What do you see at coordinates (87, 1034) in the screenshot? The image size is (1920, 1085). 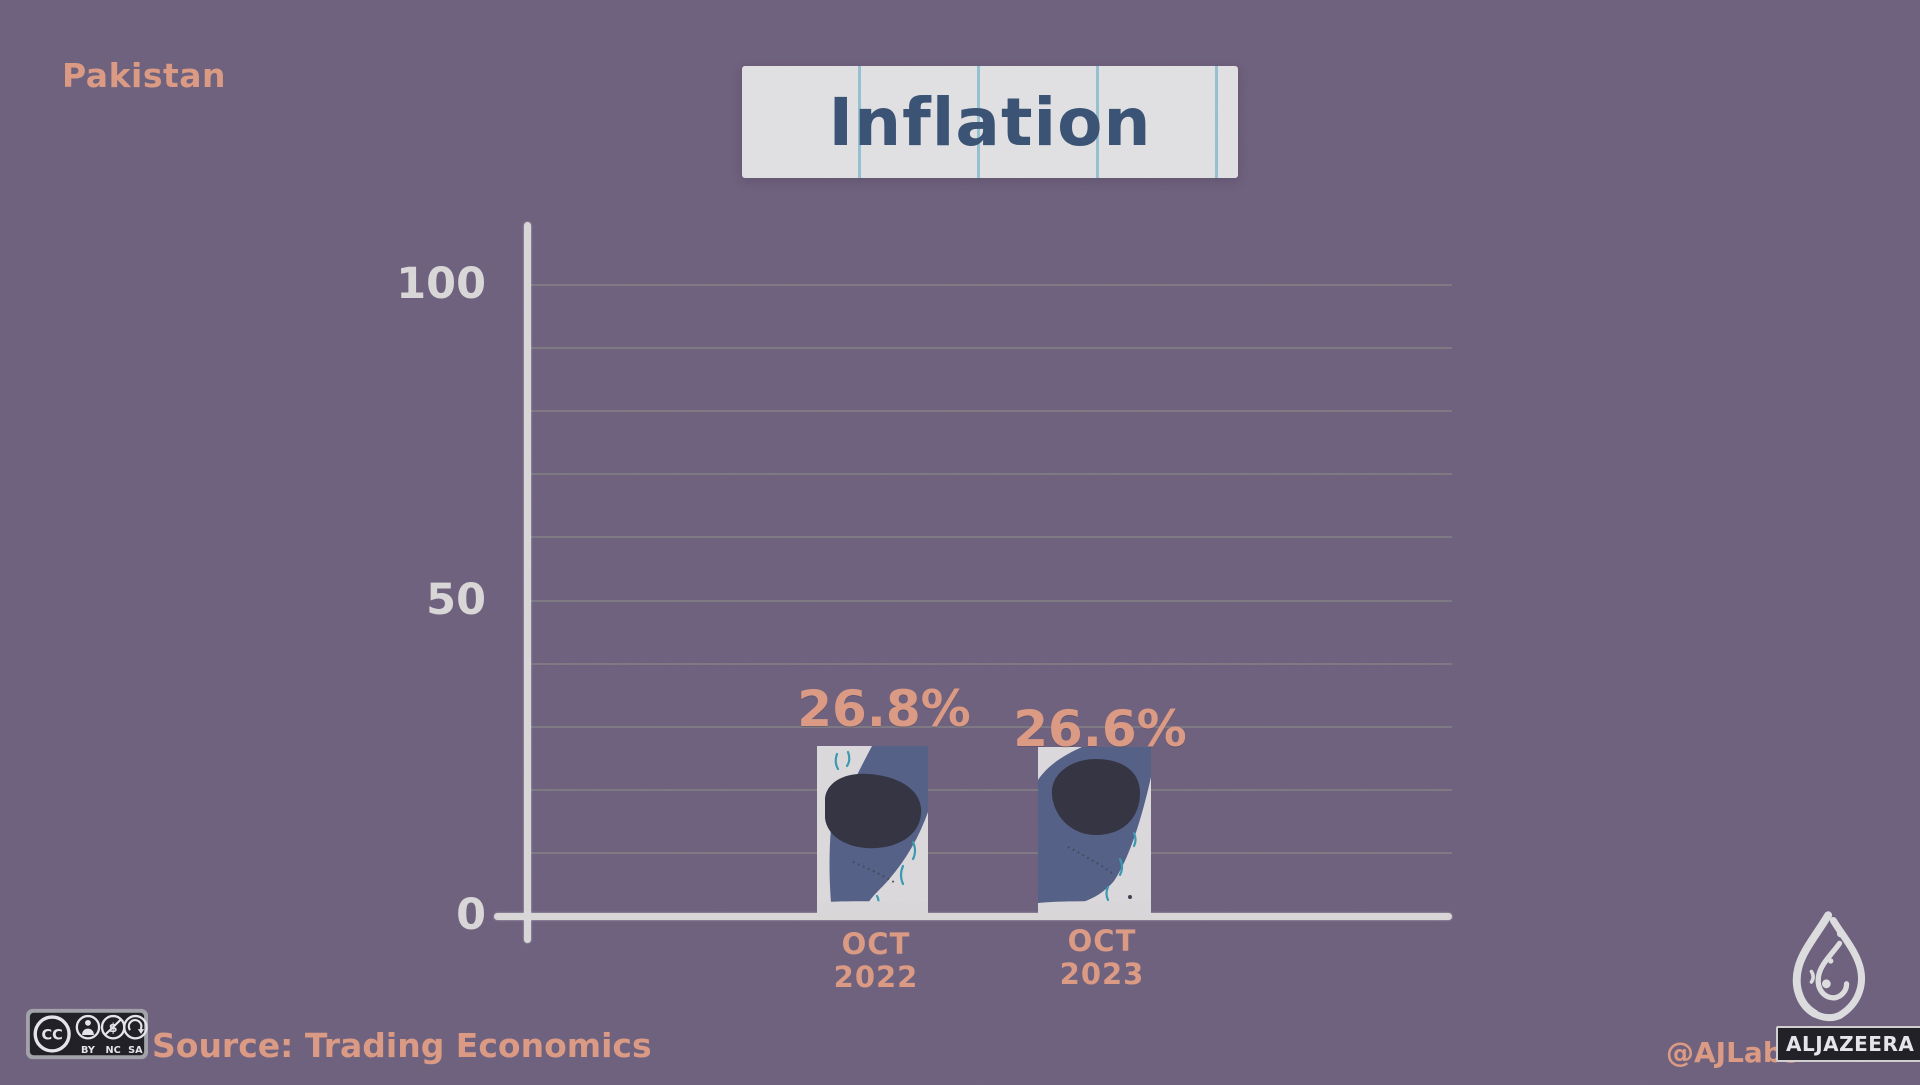 I see `cc-license-badge: CC $ BY NC SA` at bounding box center [87, 1034].